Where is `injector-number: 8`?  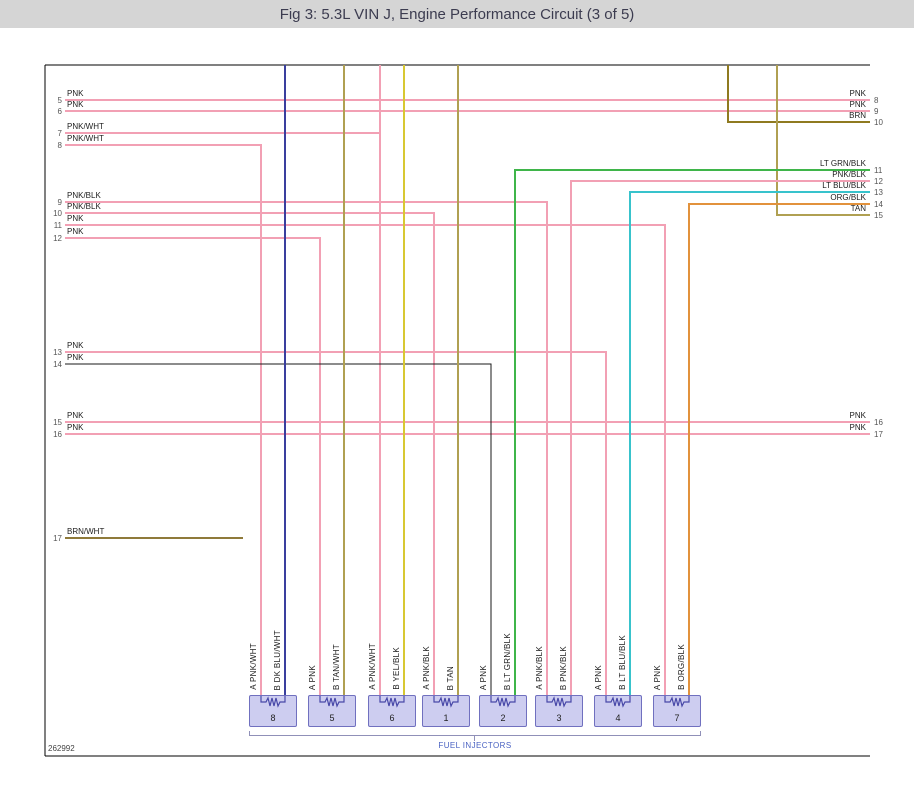
injector-number: 8 is located at coordinates (273, 718).